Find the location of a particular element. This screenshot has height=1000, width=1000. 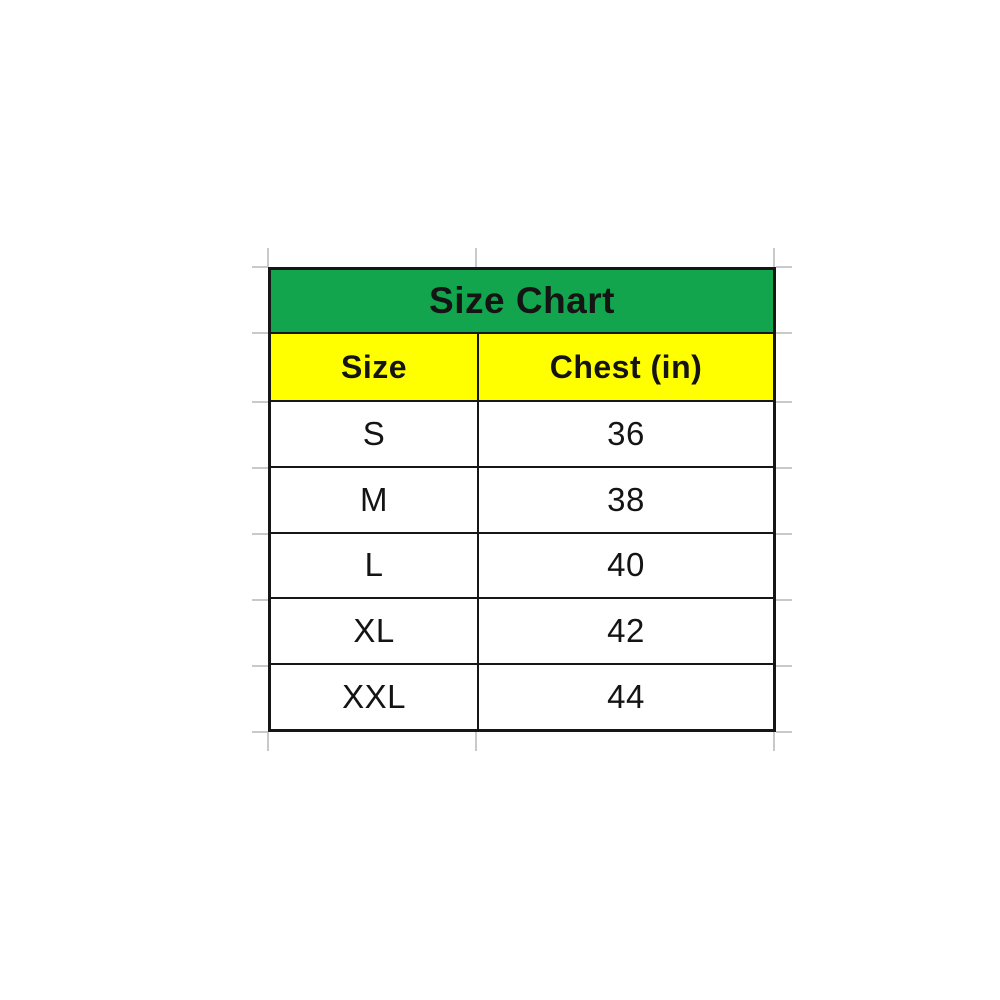

size-value: XL is located at coordinates (374, 631).